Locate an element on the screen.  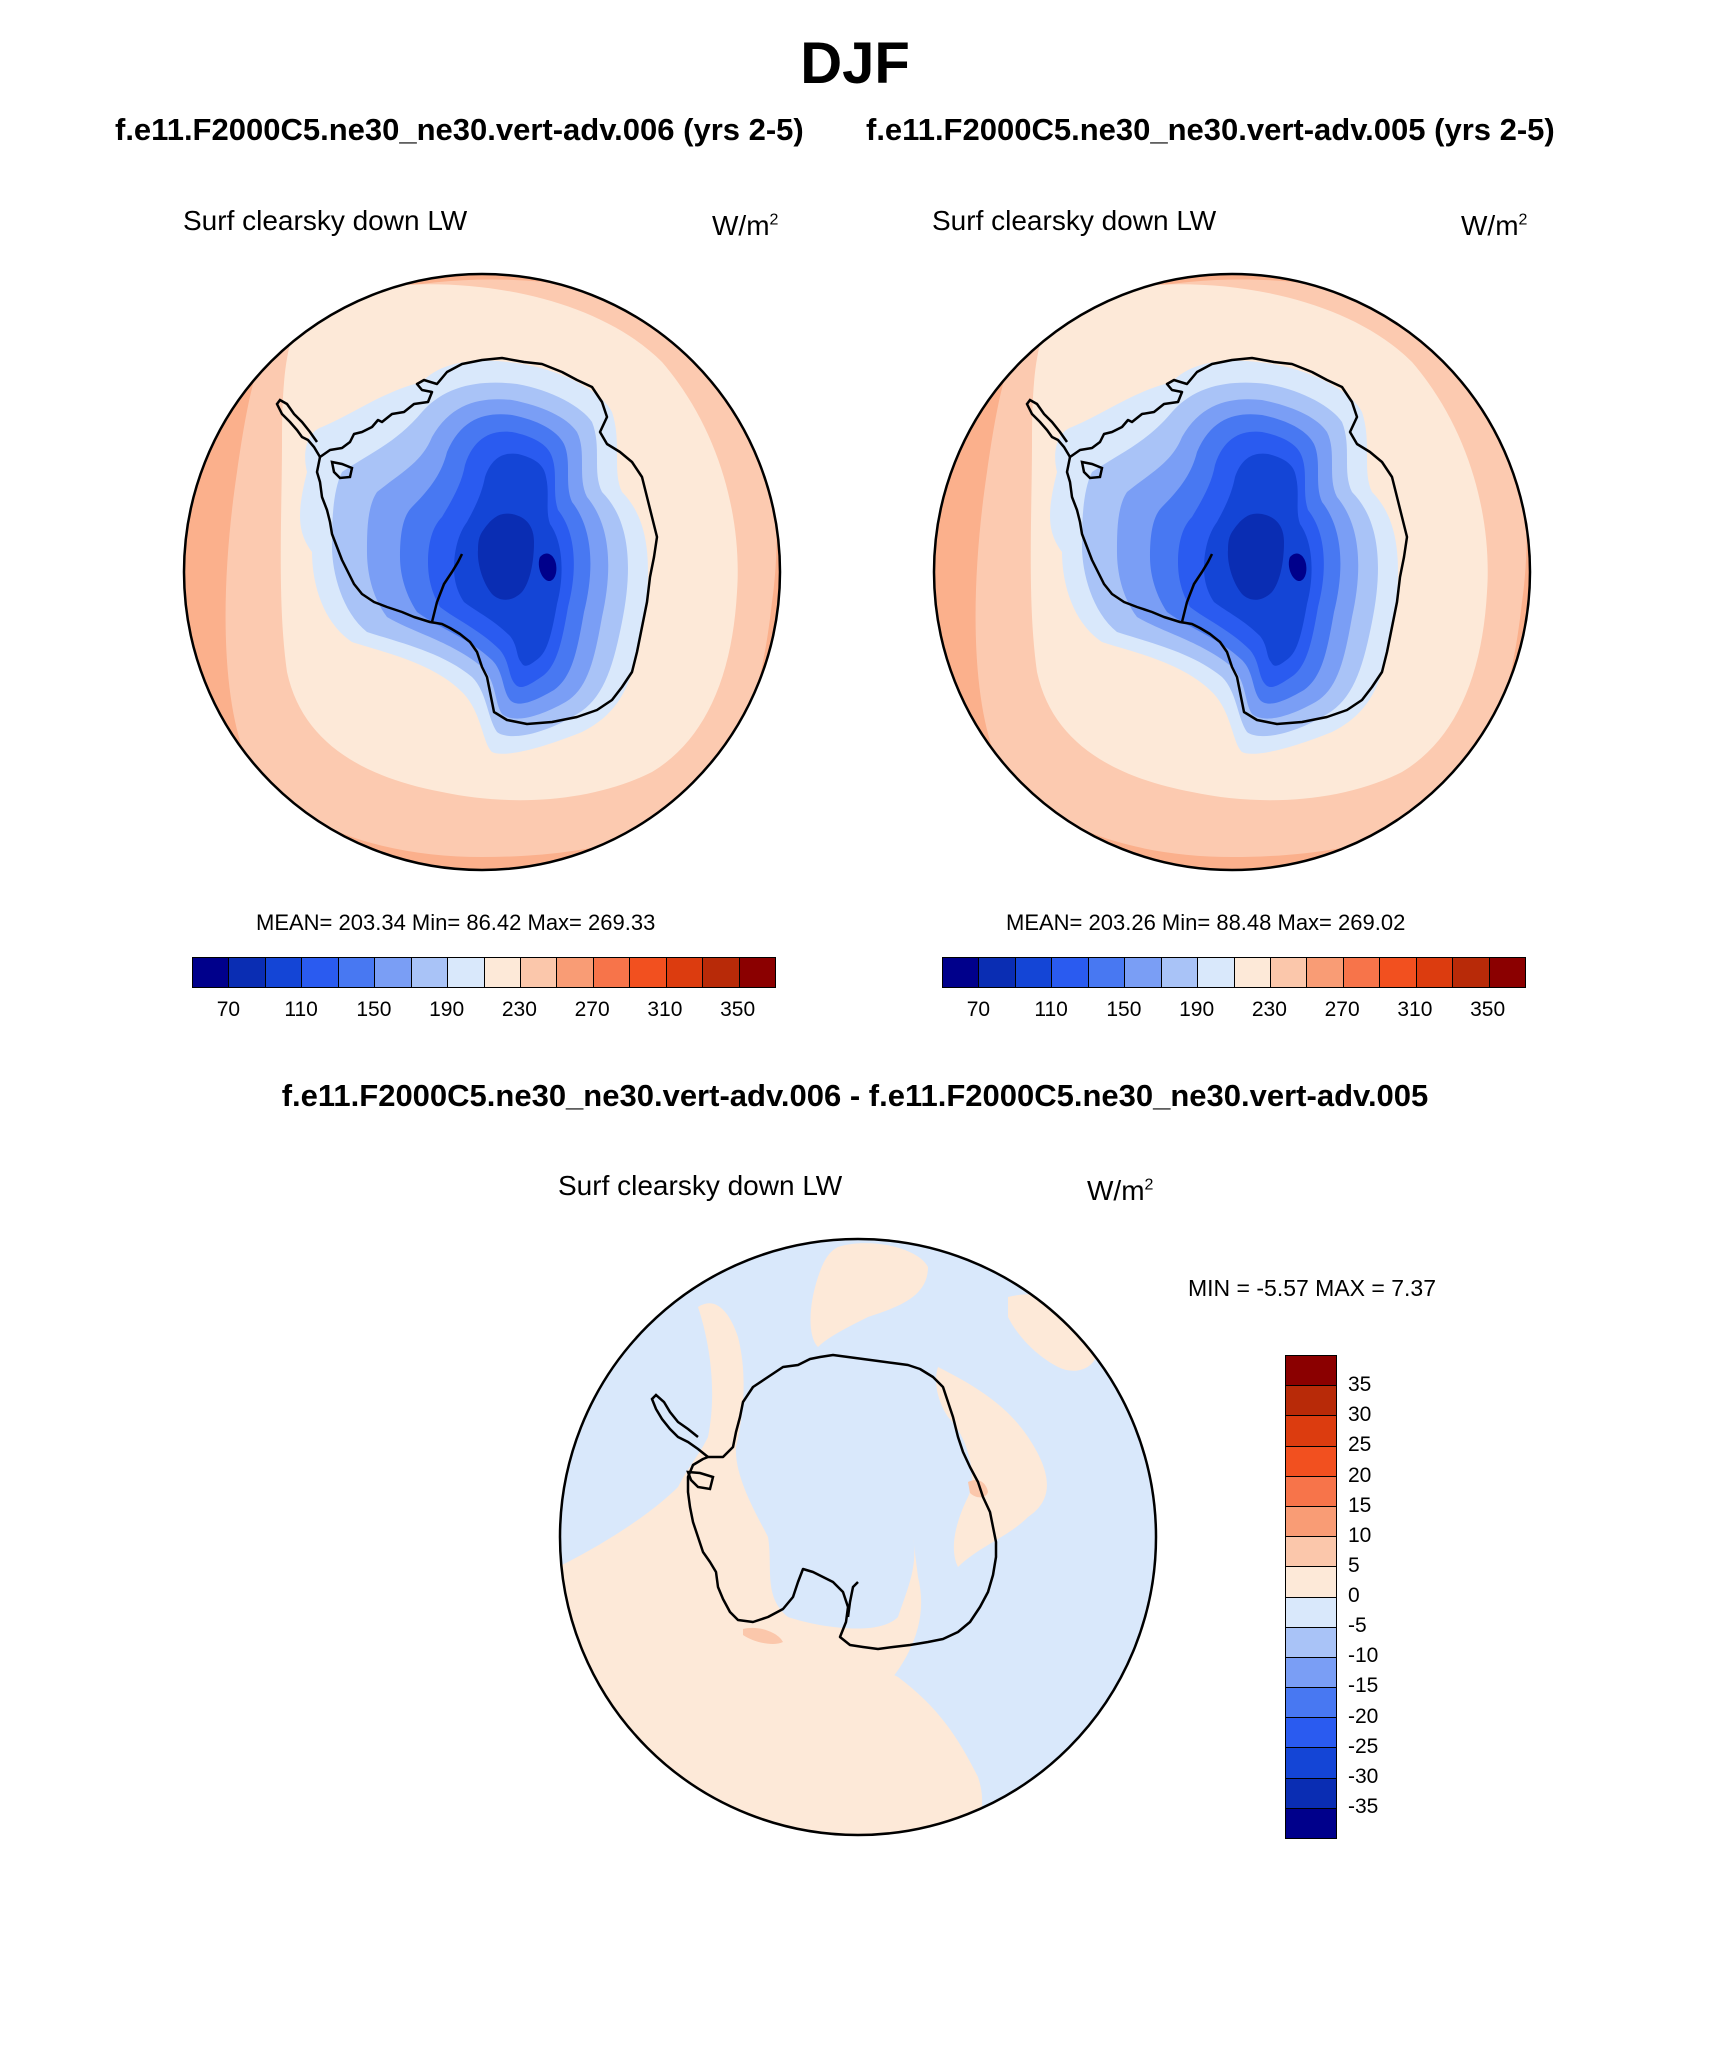
colorbar-tick-label: 20 is located at coordinates (1360, 1475).